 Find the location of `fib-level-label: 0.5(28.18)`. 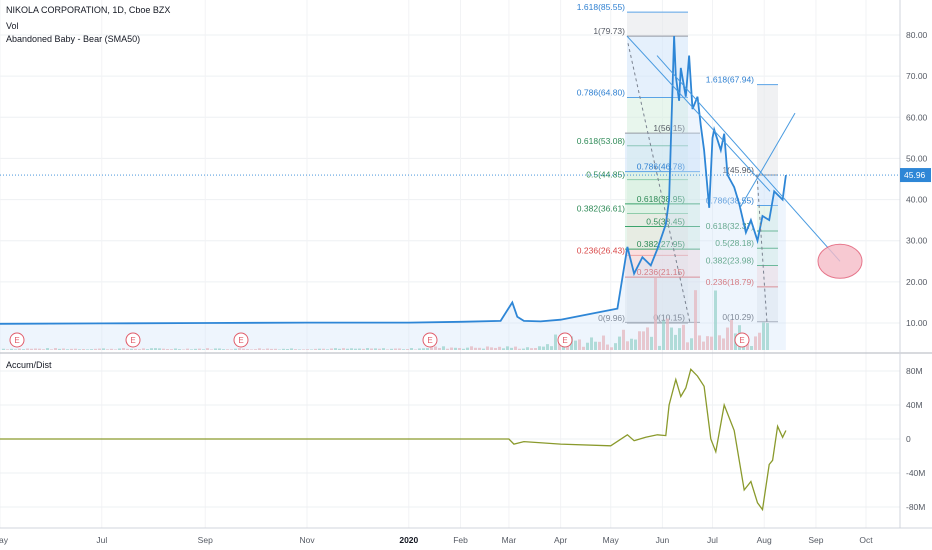

fib-level-label: 0.5(28.18) is located at coordinates (734, 243).